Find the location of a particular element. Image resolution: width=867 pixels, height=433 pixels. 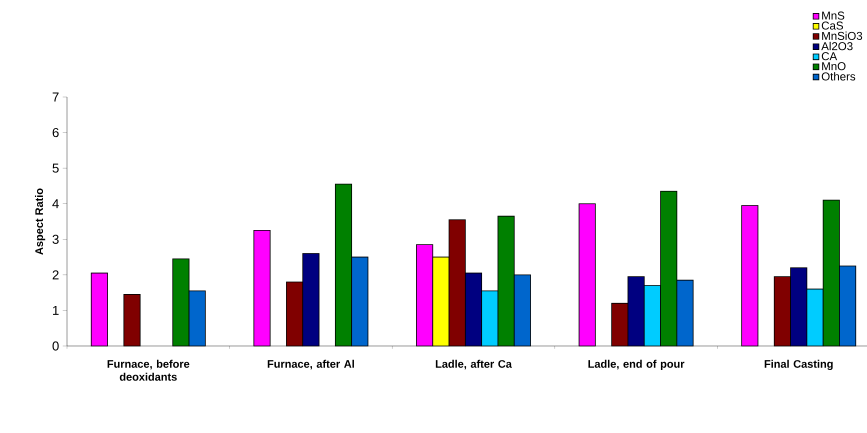

y-tick-label: 7 is located at coordinates (55, 97).